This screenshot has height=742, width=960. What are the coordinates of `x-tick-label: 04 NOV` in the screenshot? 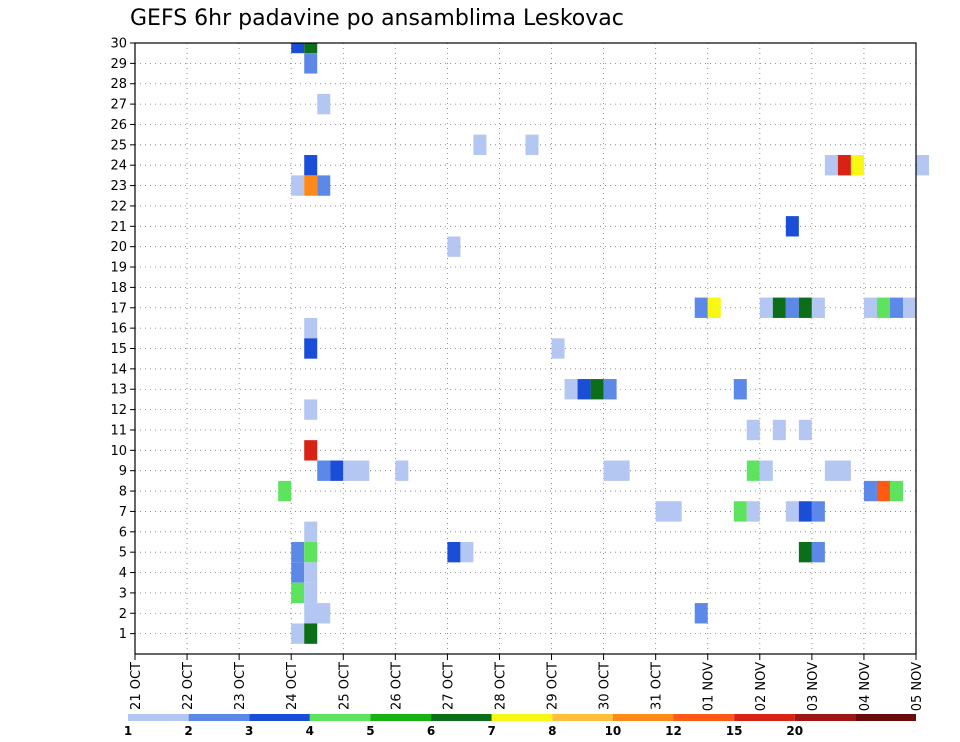 It's located at (865, 686).